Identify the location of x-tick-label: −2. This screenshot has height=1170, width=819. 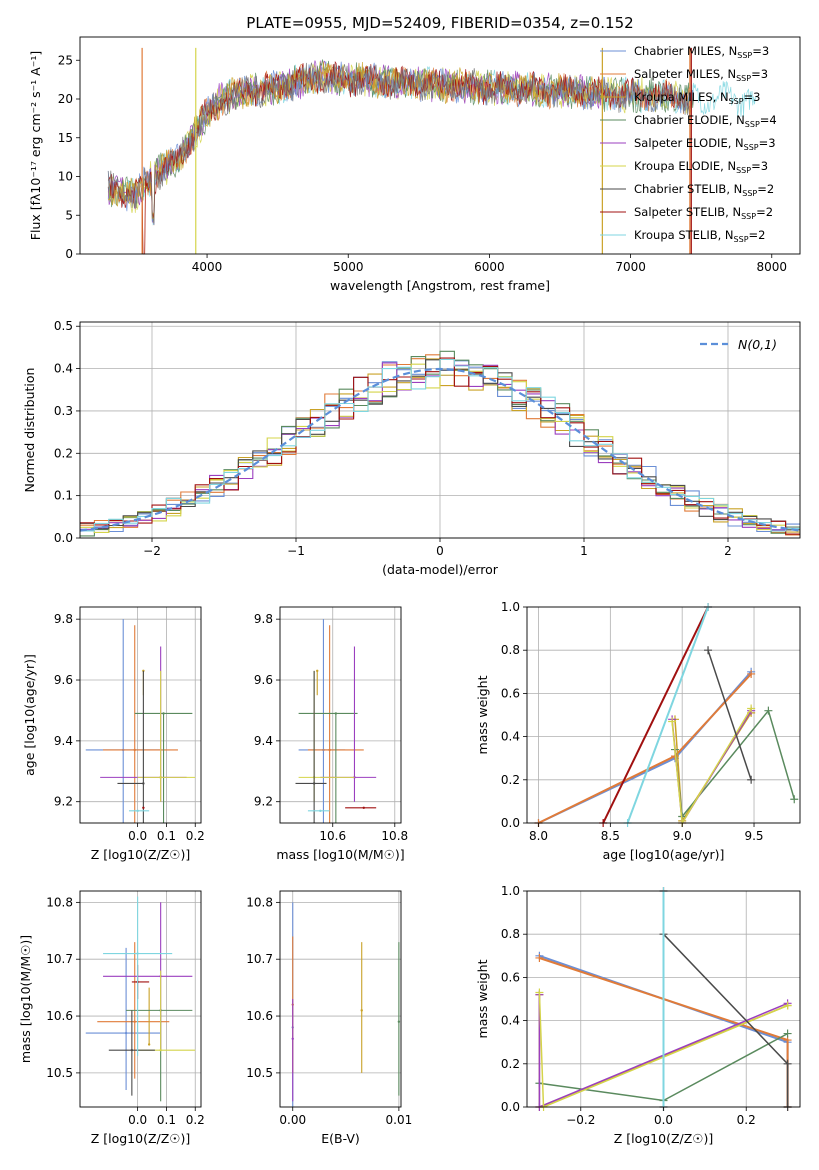
(152, 551).